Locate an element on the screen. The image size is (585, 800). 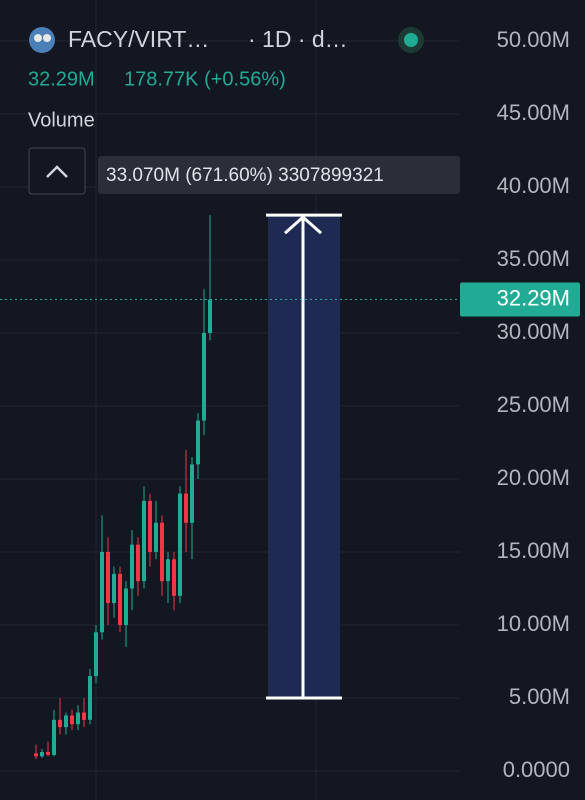
y-tick-label: 50.00M is located at coordinates (533, 39).